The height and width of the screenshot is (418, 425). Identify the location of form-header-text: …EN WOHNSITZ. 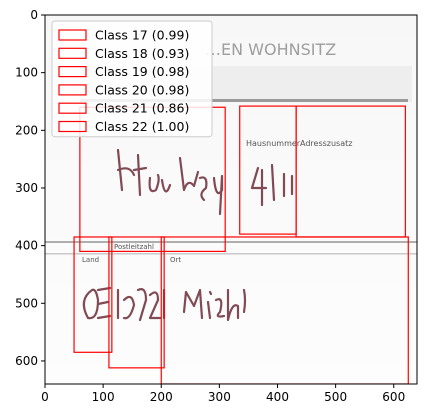
(270, 49).